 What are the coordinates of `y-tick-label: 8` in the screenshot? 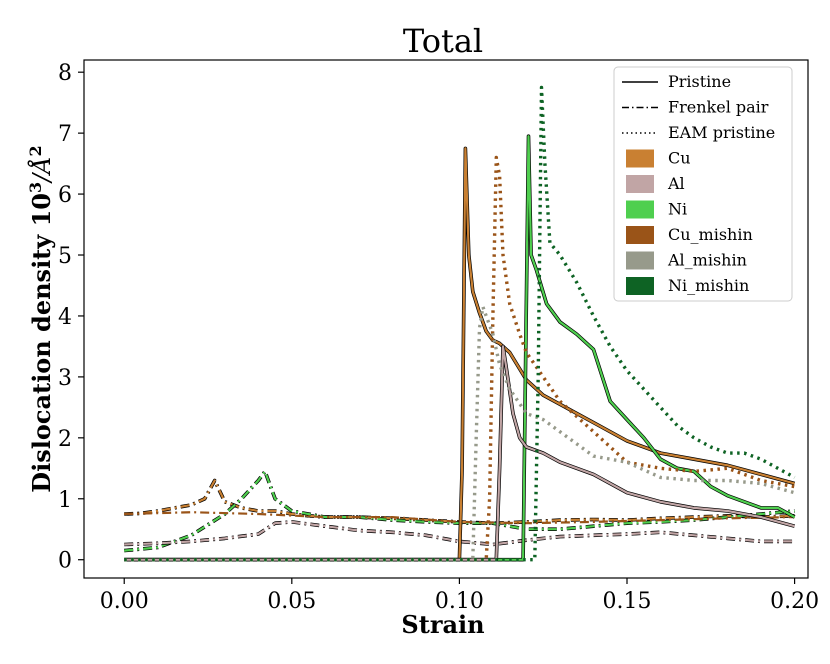 It's located at (65, 73).